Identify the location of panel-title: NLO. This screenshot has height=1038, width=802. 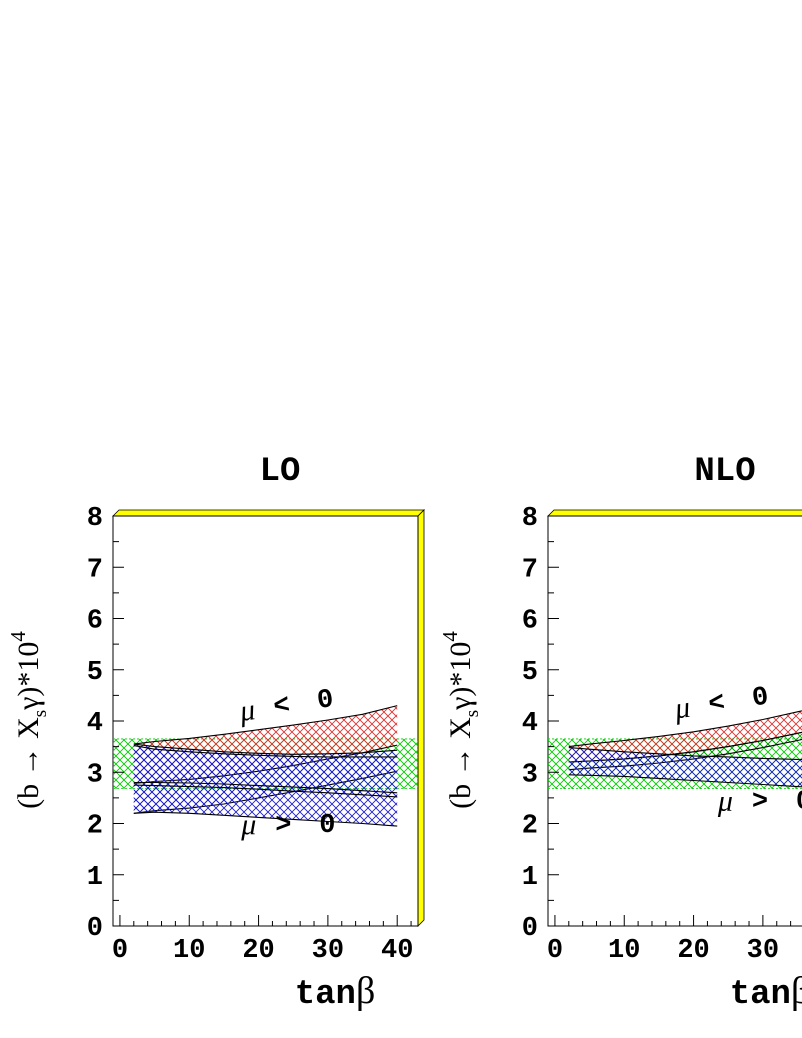
(724, 472).